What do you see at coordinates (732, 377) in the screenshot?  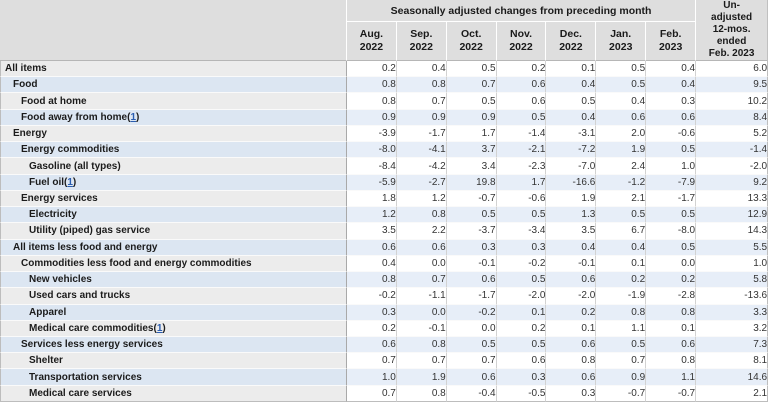 I see `value-cell: 14.6` at bounding box center [732, 377].